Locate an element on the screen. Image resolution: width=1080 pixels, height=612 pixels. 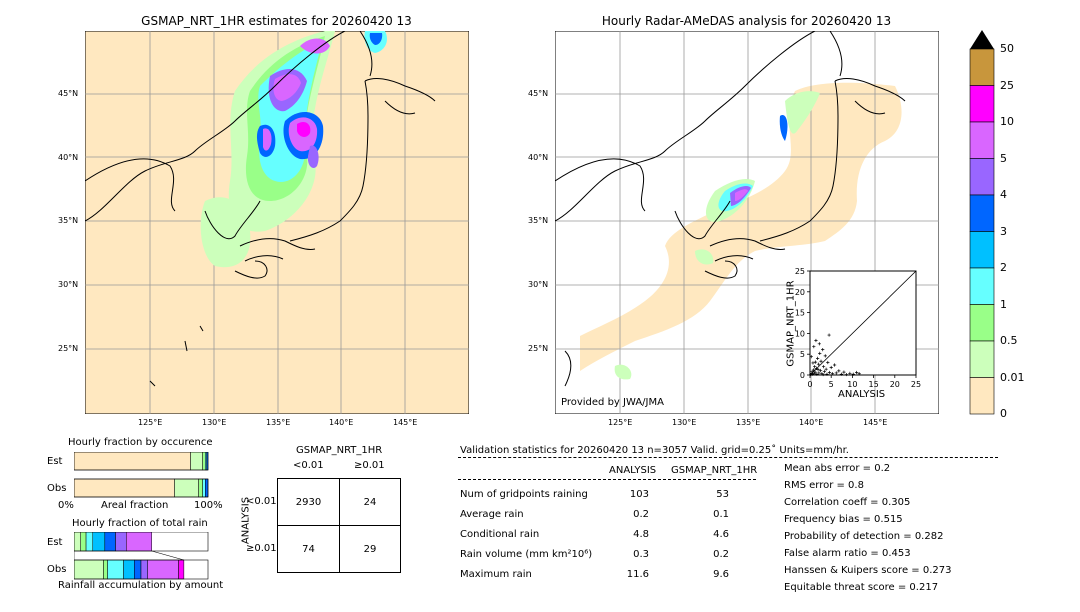
right-lat-tick: 25°N is located at coordinates (538, 348).